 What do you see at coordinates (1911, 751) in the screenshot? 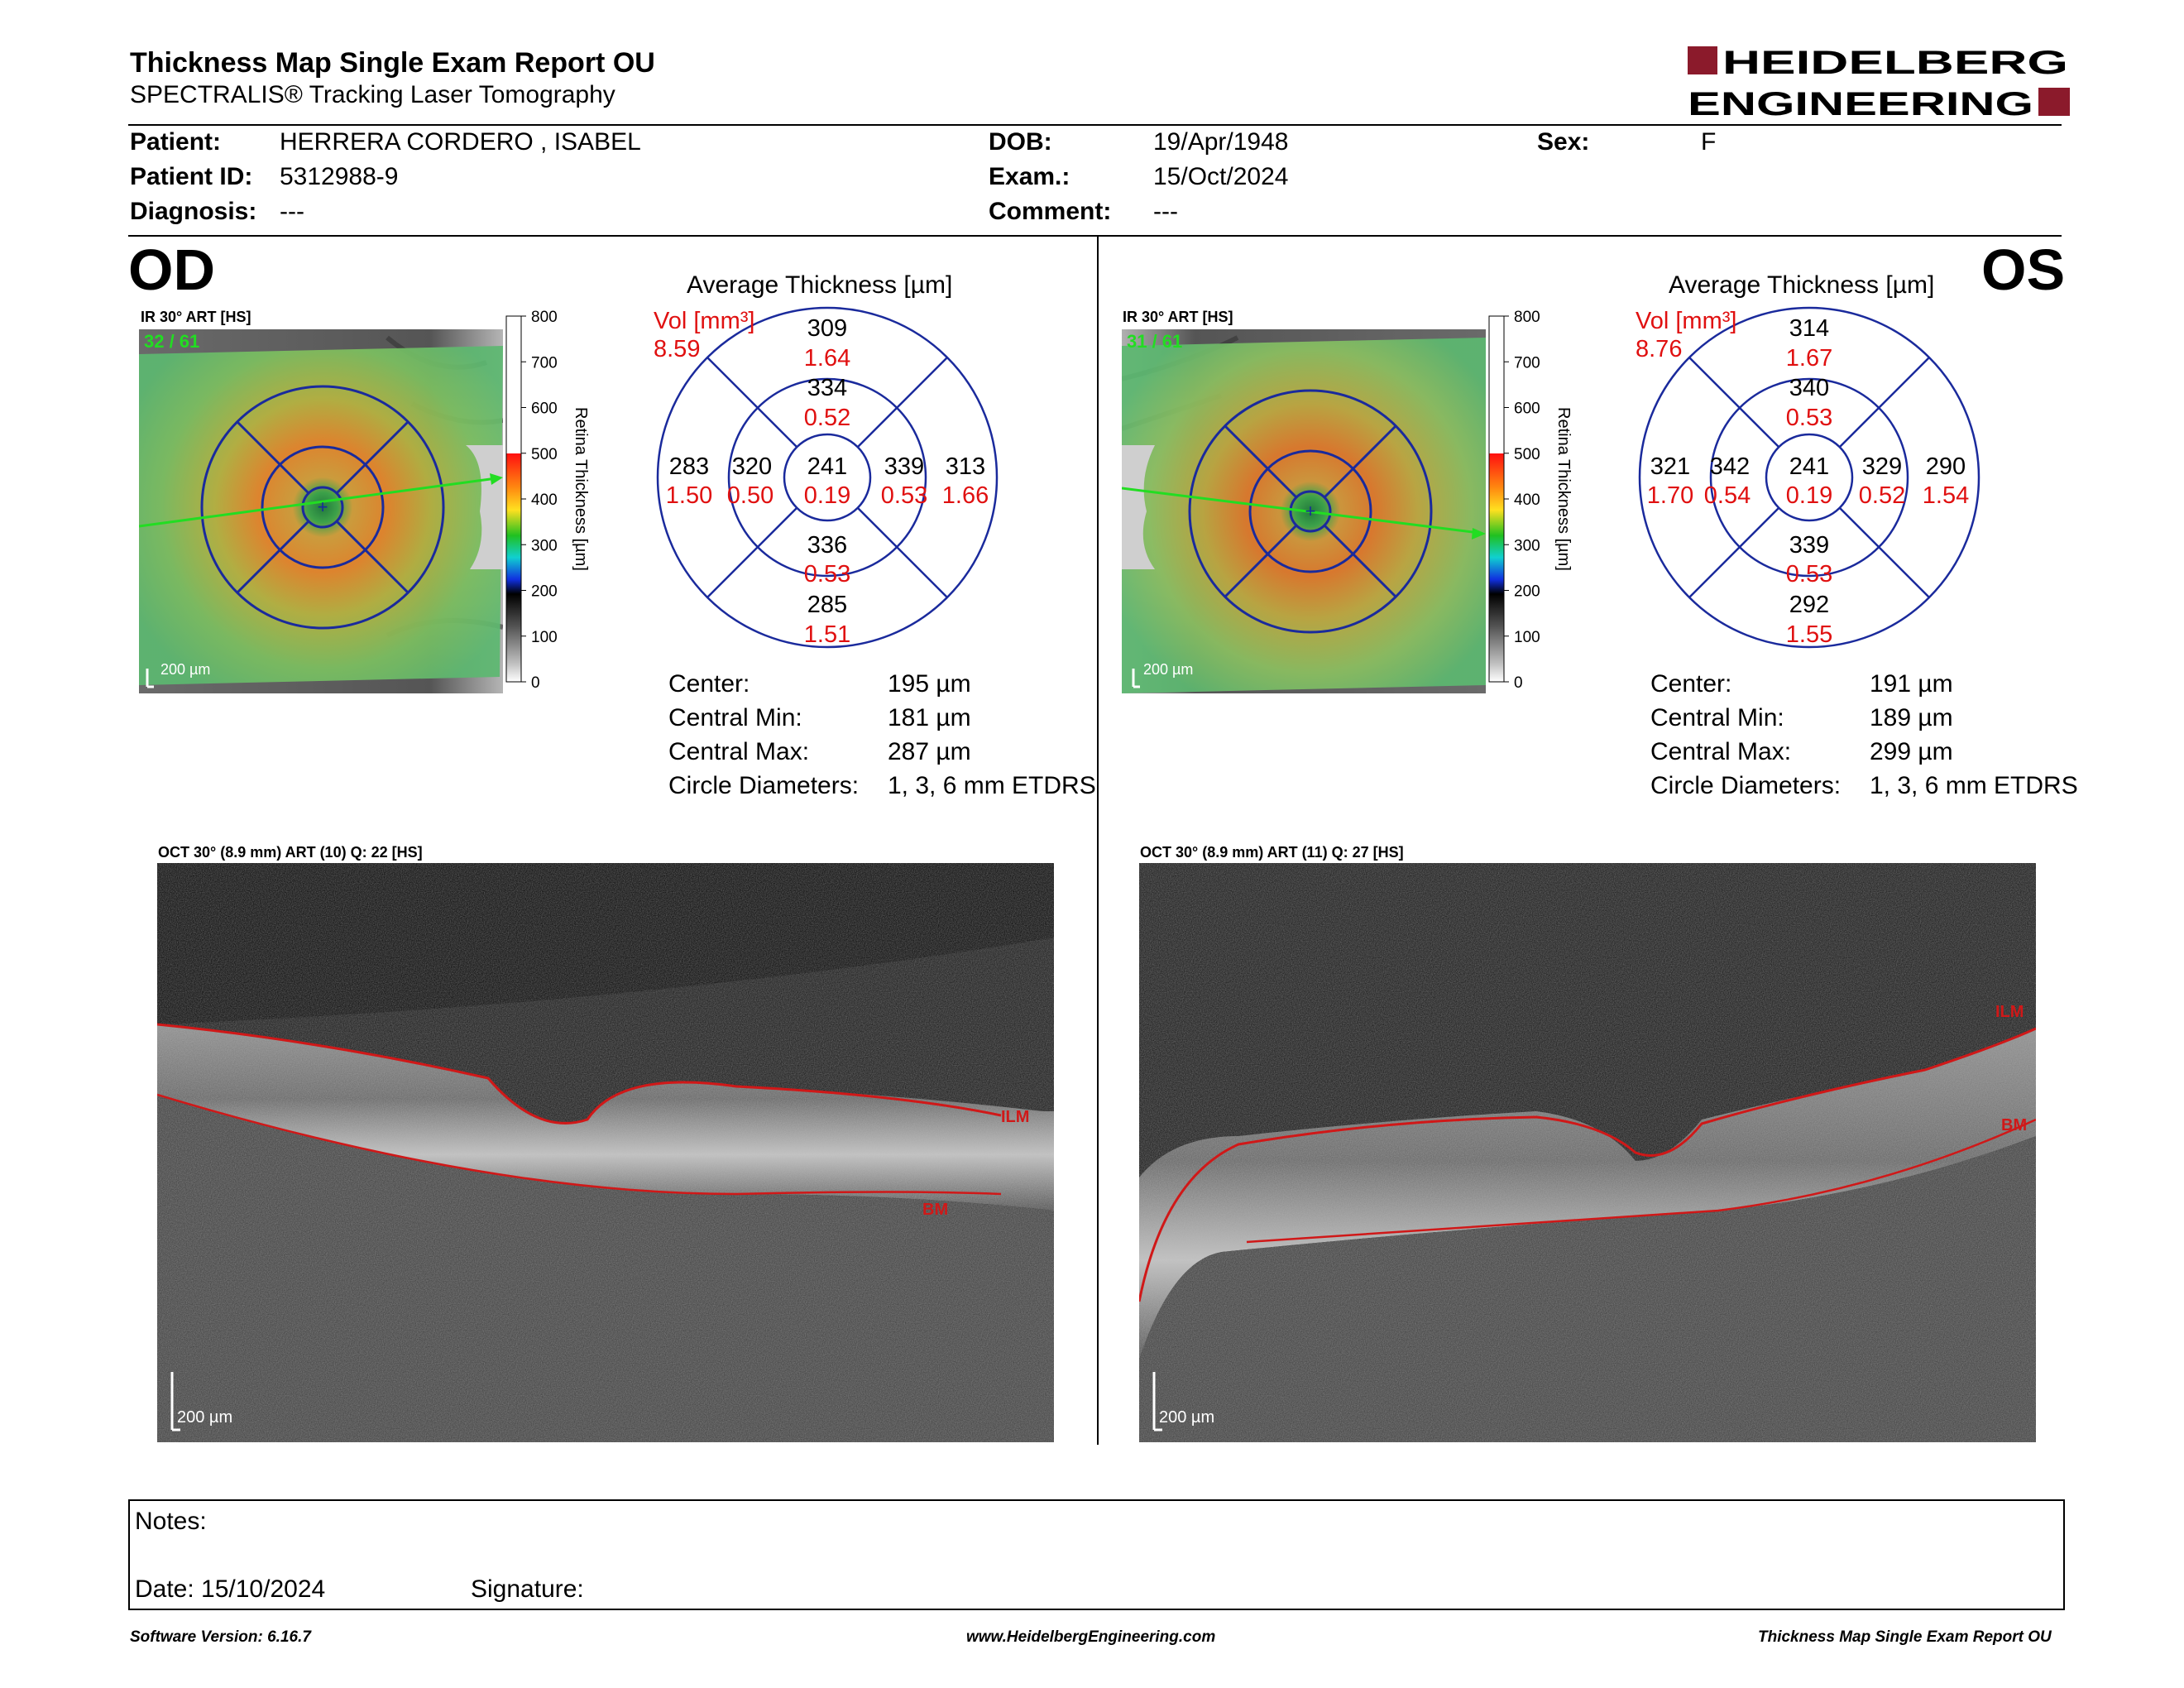
I see `os-stat-max-value: 299 µm` at bounding box center [1911, 751].